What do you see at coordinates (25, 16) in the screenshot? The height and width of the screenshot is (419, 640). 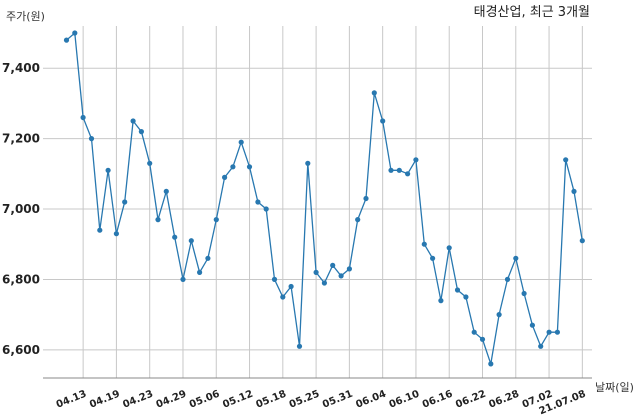 I see `y-axis-label: 주가(원)` at bounding box center [25, 16].